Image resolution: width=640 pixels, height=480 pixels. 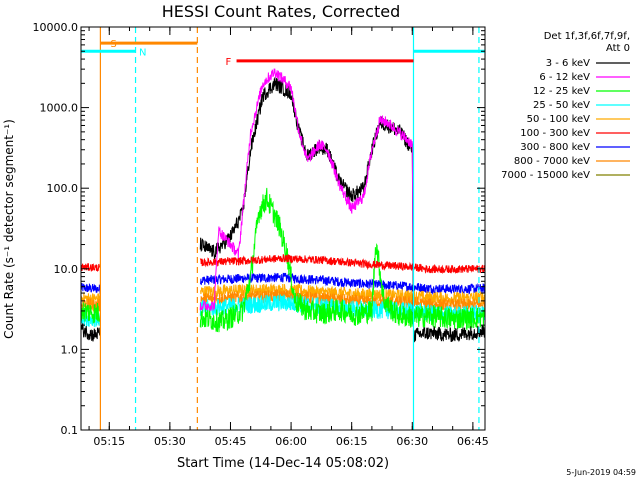 I want to click on y-tick-label: 10000.0, so click(x=56, y=27).